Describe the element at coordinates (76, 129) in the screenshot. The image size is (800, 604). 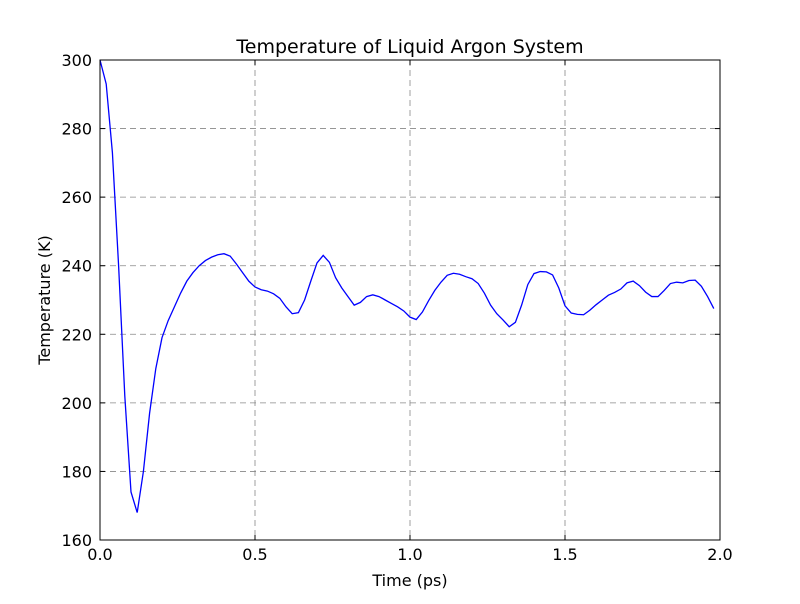
I see `y-tick-label: 280` at that location.